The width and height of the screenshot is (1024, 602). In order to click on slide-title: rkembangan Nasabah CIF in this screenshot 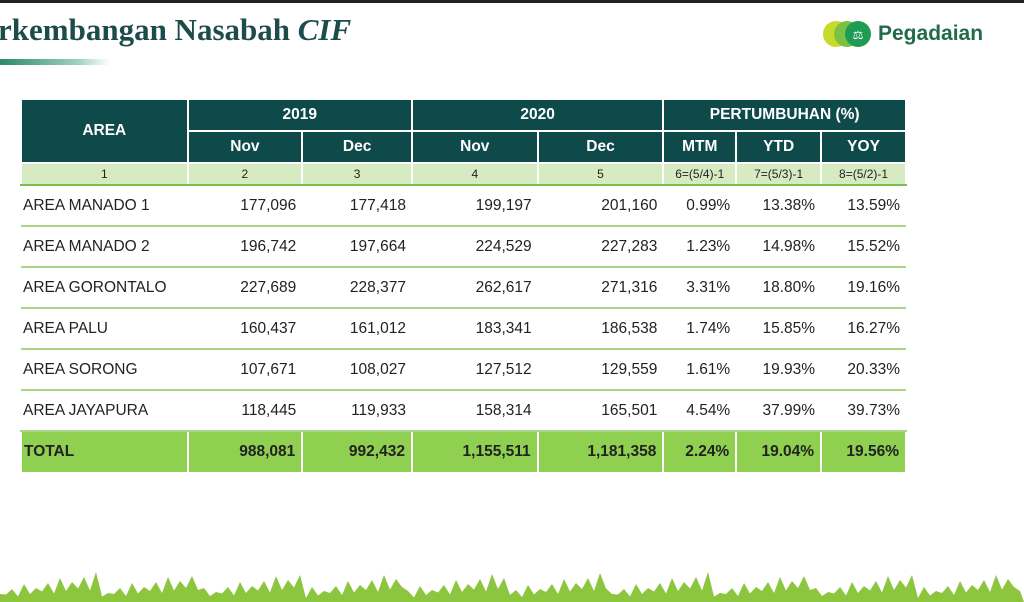, I will do `click(175, 30)`.